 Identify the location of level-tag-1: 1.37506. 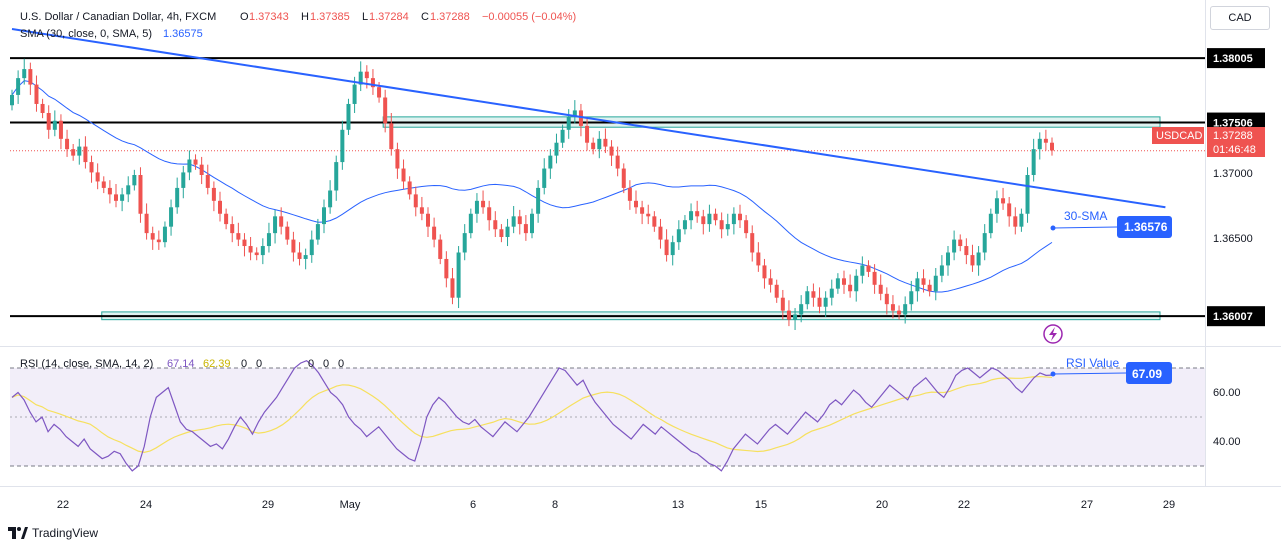
(1233, 124).